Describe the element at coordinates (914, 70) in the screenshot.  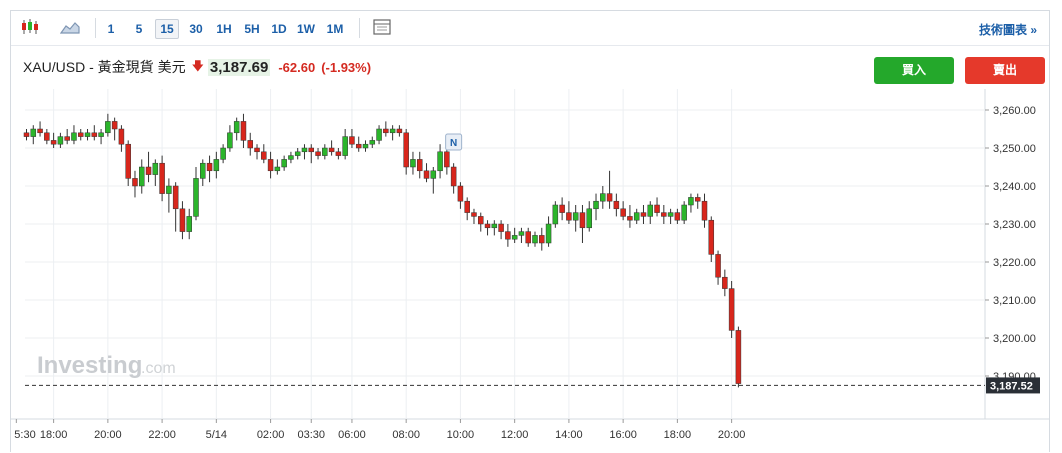
I see `buy-button: 買入` at that location.